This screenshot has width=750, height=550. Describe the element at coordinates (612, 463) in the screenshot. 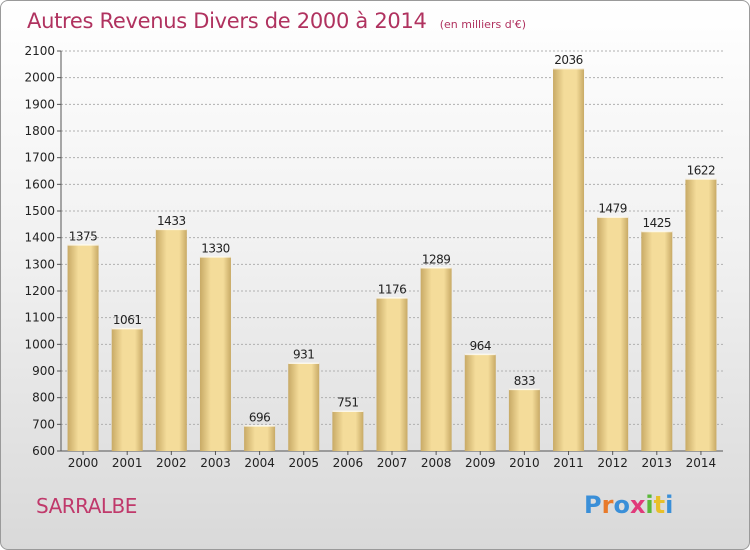

I see `x-tick-label: 2012` at that location.